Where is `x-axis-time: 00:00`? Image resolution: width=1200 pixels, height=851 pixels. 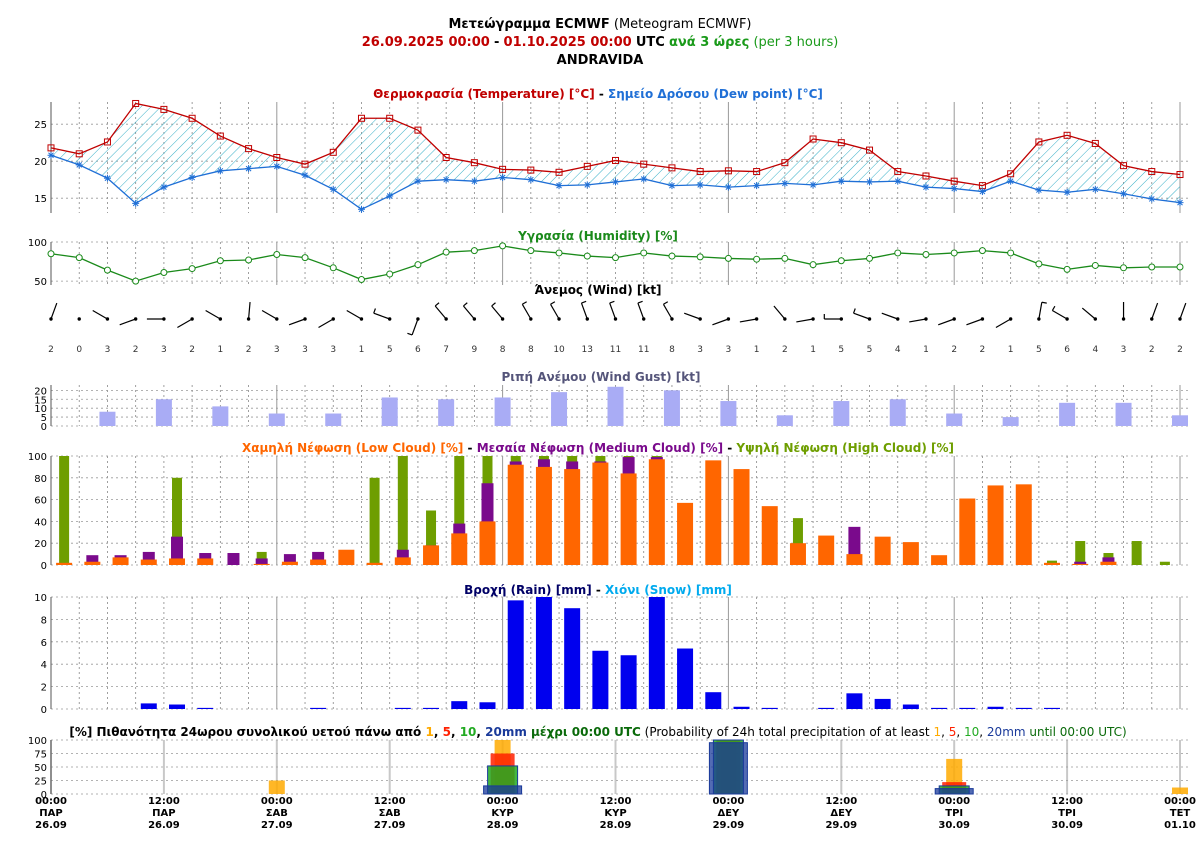
x-axis-time: 00:00 is located at coordinates (51, 801).